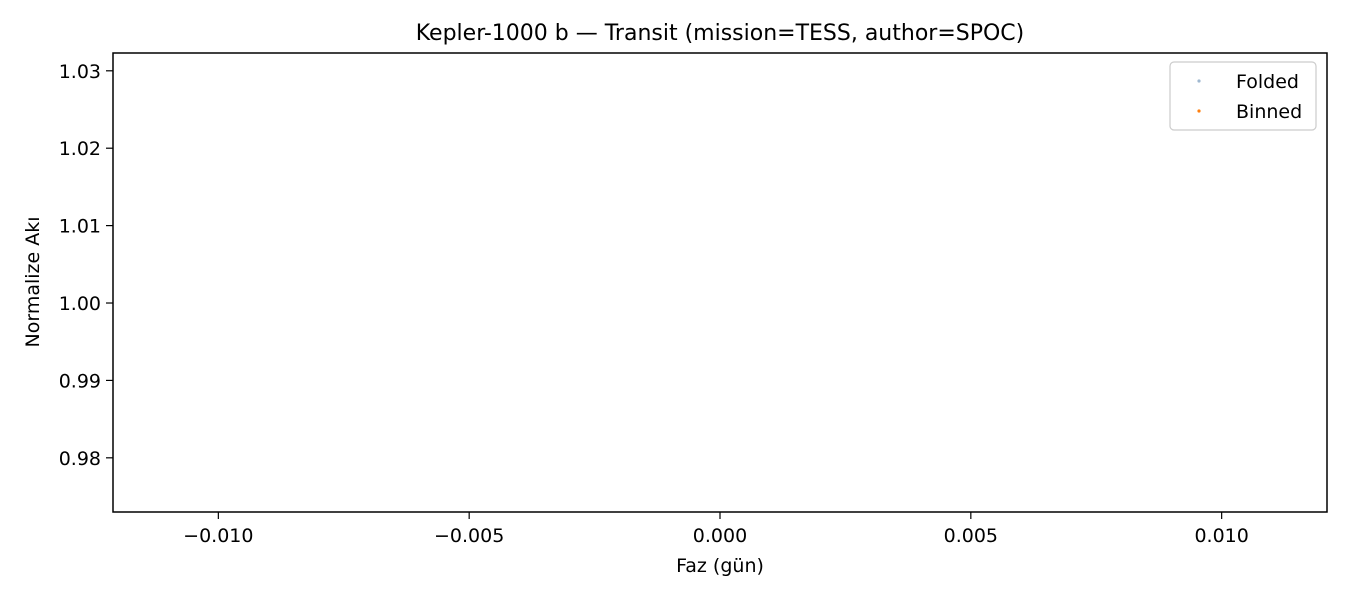 The height and width of the screenshot is (604, 1350). I want to click on legend-label: Folded, so click(1267, 82).